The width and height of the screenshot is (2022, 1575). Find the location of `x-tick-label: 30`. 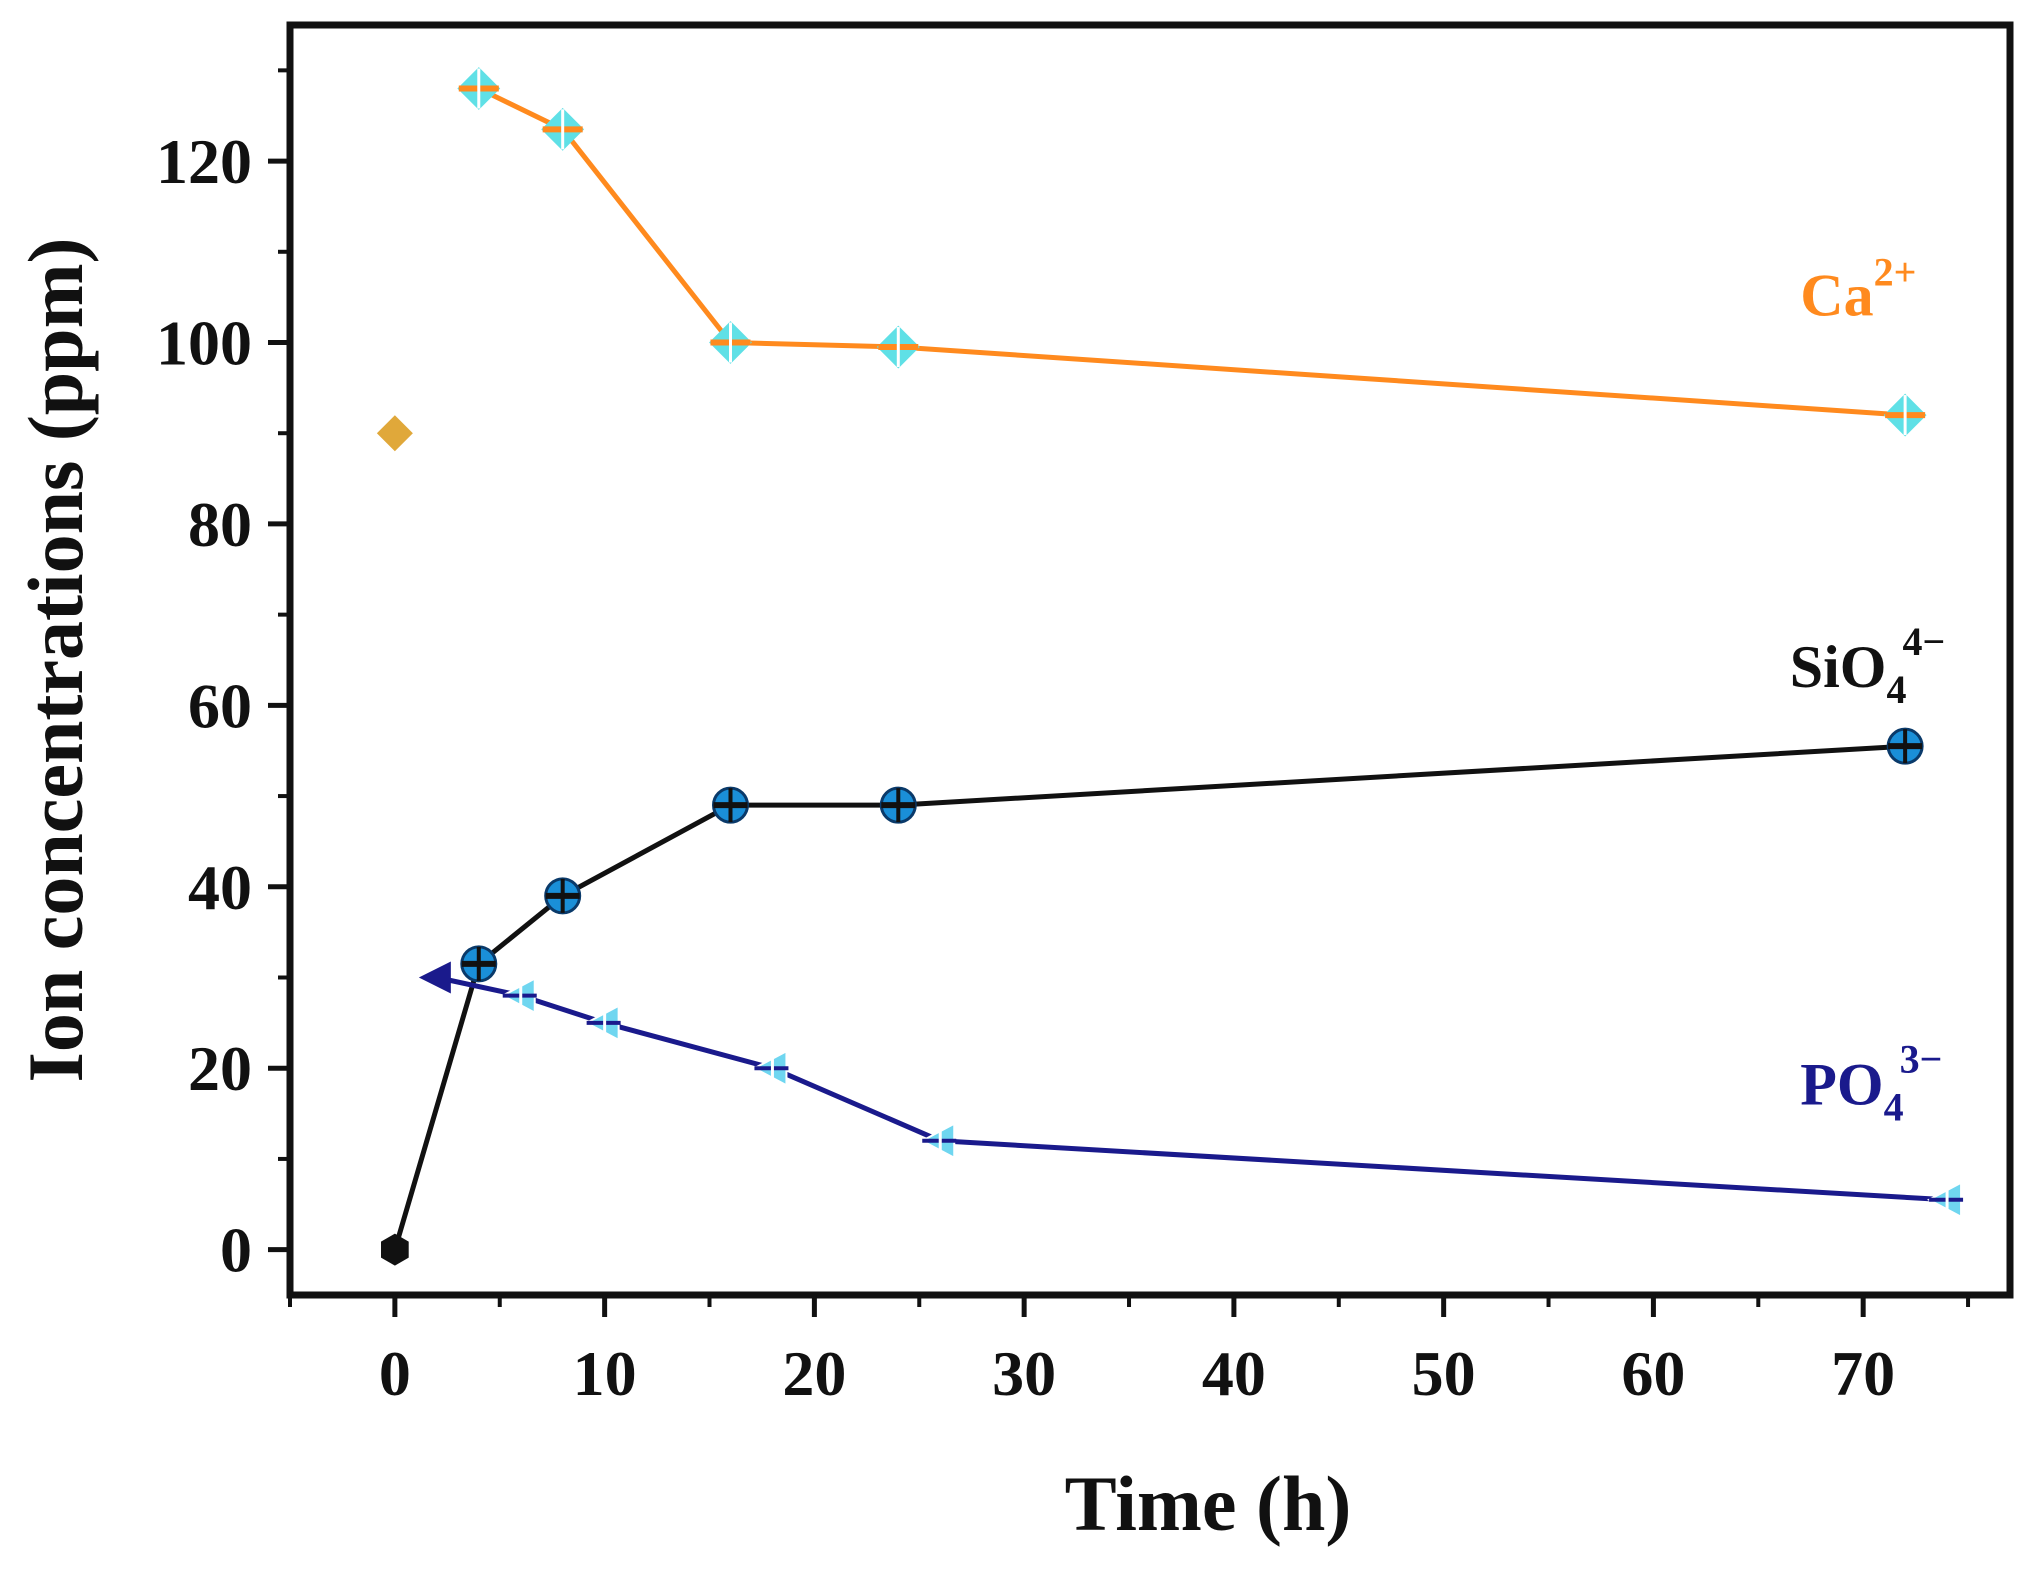

x-tick-label: 30 is located at coordinates (1024, 1373).